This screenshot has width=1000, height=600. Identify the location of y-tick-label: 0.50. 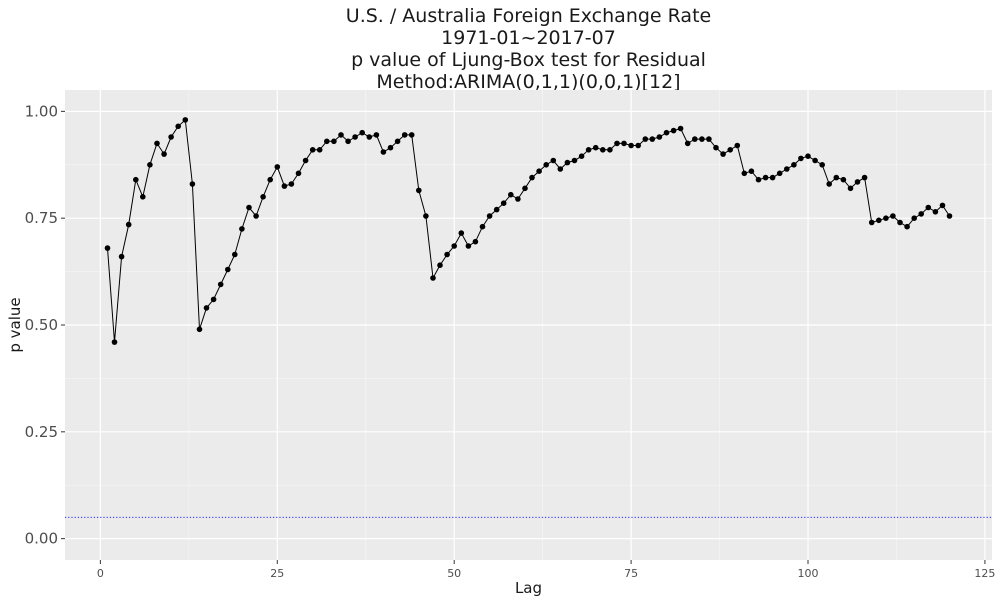
(41, 325).